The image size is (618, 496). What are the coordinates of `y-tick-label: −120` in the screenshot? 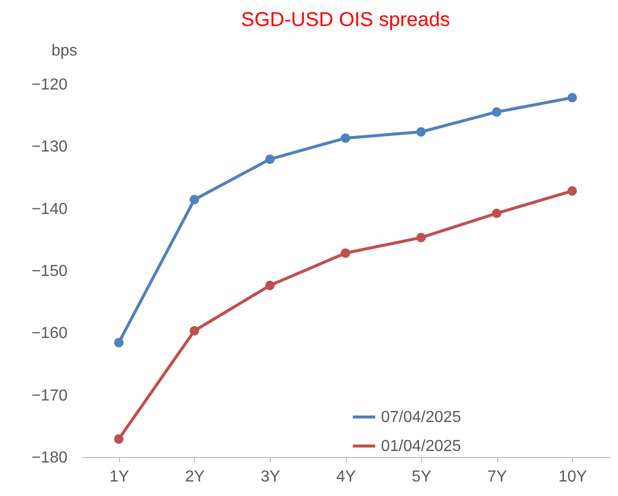 It's located at (49, 85).